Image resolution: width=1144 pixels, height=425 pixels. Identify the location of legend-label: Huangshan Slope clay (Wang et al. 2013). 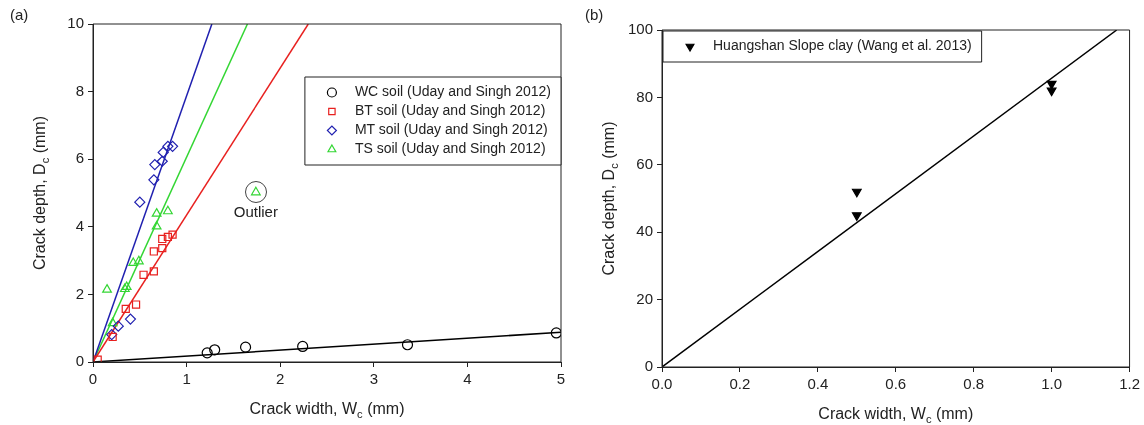
(842, 45).